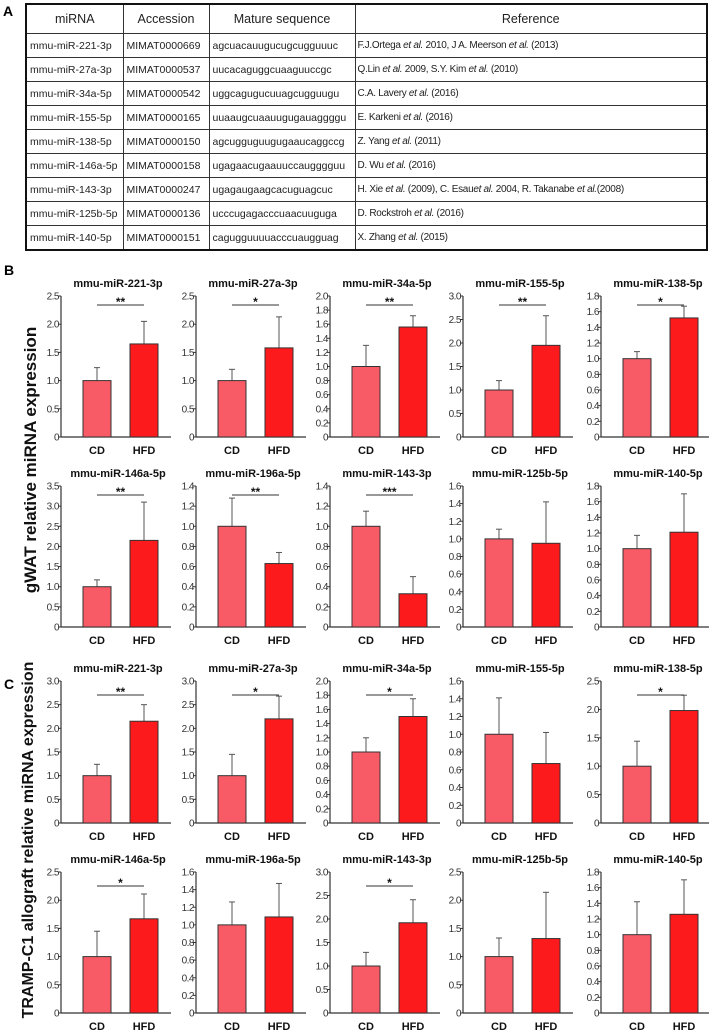 The image size is (709, 1035). What do you see at coordinates (8, 11) in the screenshot?
I see `panel-a-label: A` at bounding box center [8, 11].